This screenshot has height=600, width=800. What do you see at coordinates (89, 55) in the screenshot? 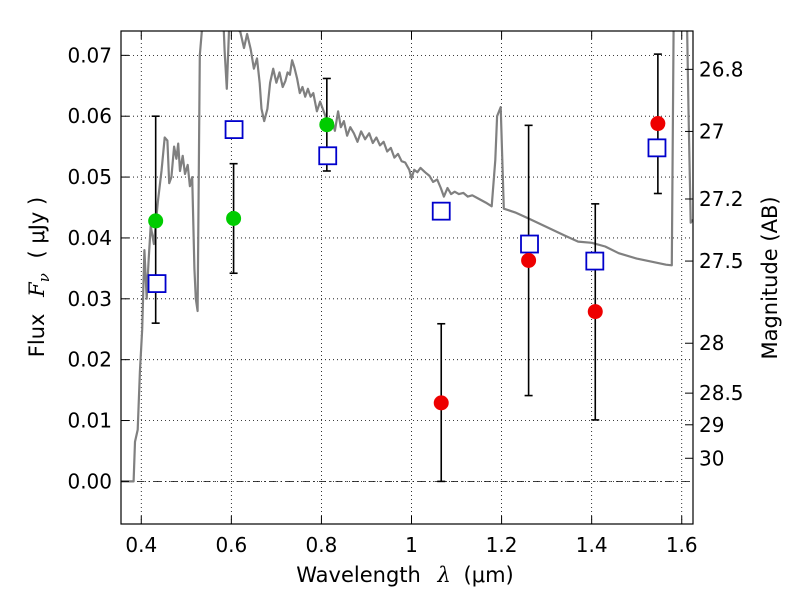
I see `y-tick-label: 0.07` at bounding box center [89, 55].